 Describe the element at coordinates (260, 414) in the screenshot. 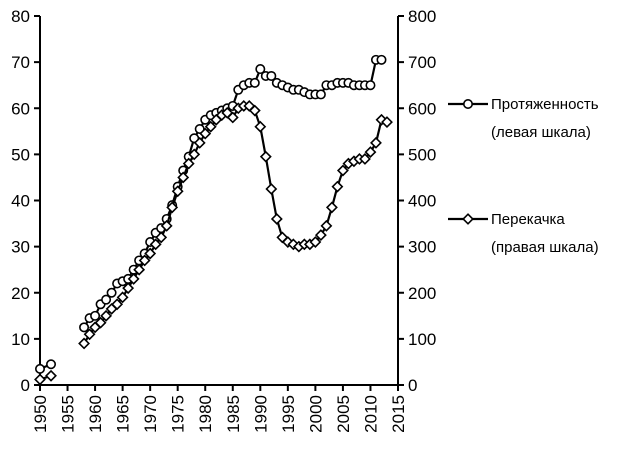

I see `x-tick-label: 1990` at that location.